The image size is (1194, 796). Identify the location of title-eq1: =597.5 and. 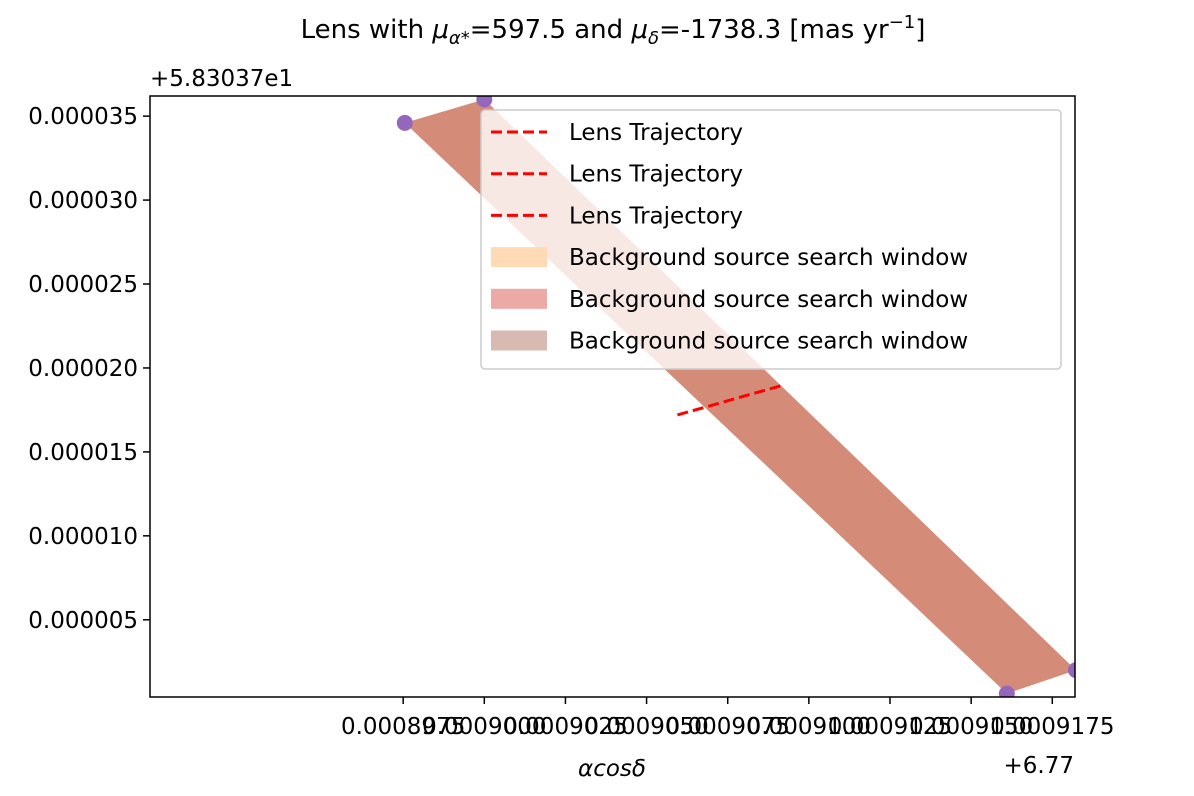
(551, 30).